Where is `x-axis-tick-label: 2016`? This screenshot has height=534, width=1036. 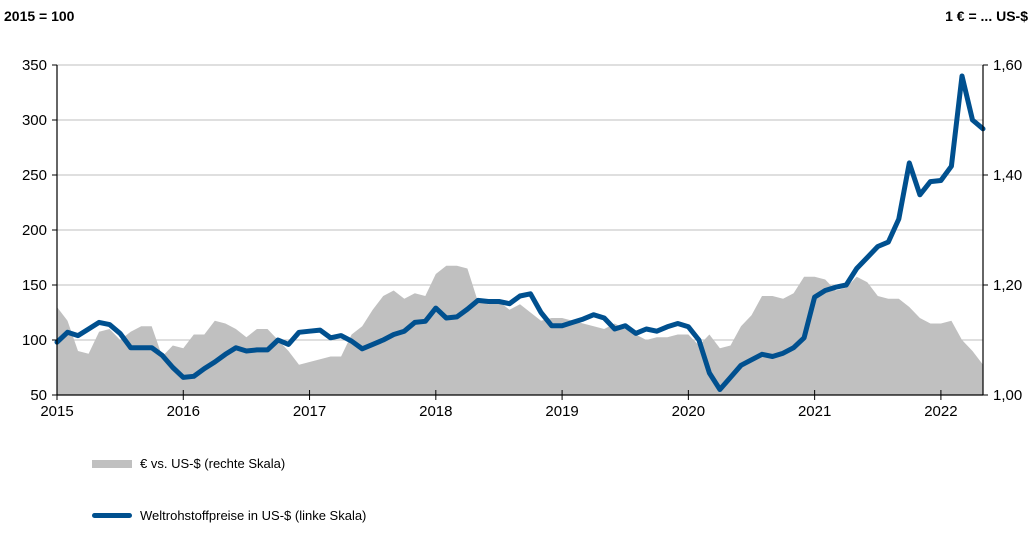 x-axis-tick-label: 2016 is located at coordinates (183, 411).